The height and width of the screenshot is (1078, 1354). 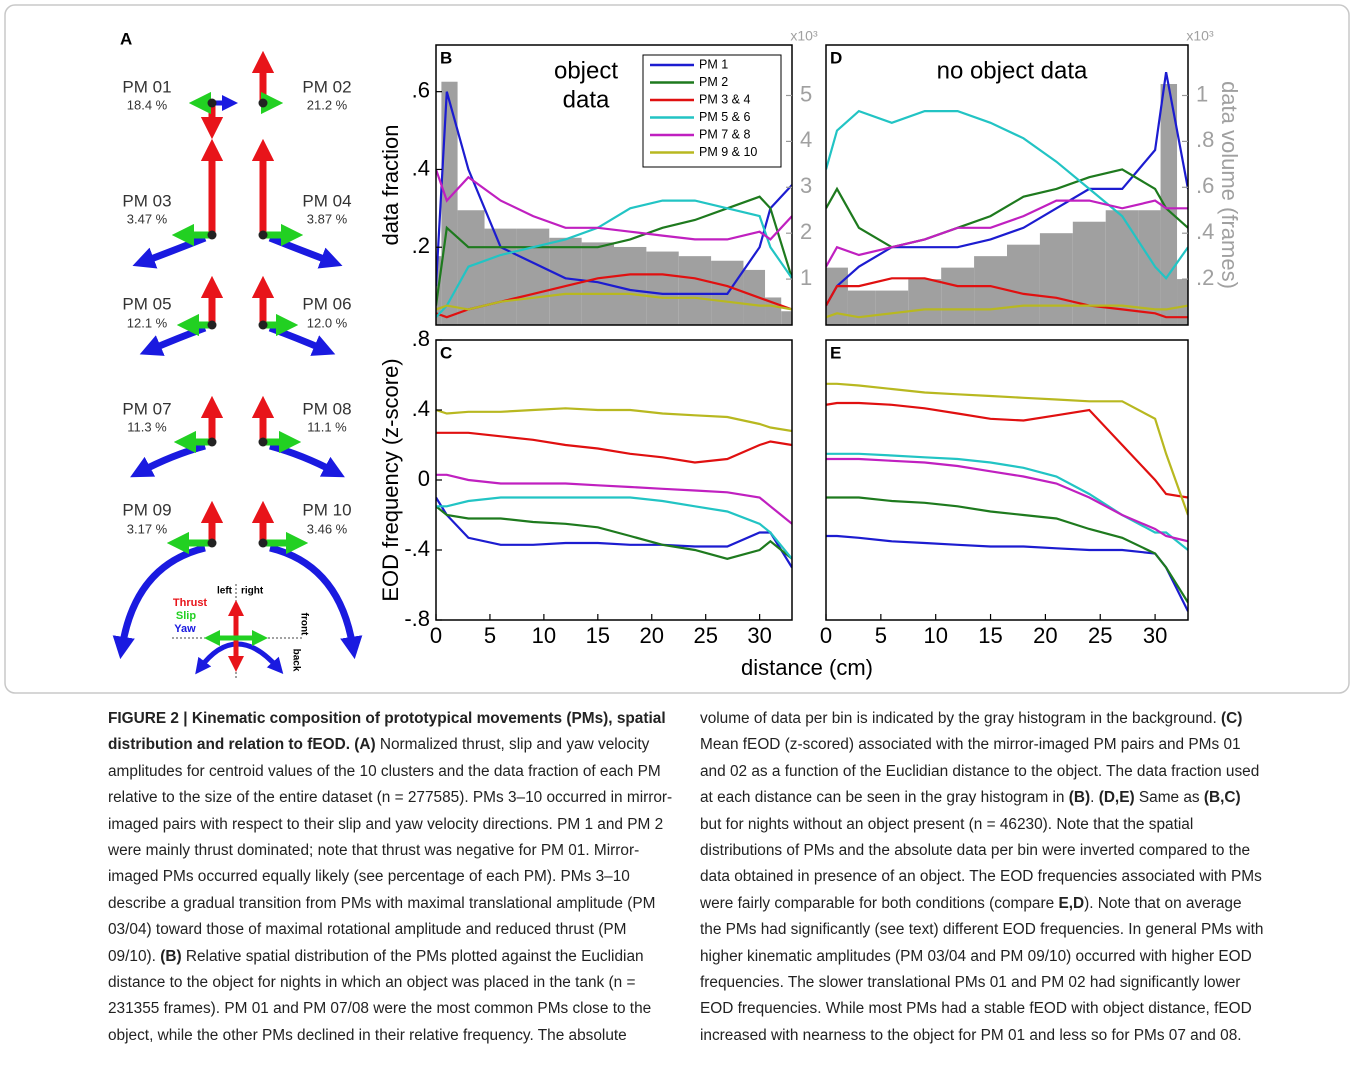 What do you see at coordinates (724, 99) in the screenshot?
I see `legend-label: PM 3 & 4` at bounding box center [724, 99].